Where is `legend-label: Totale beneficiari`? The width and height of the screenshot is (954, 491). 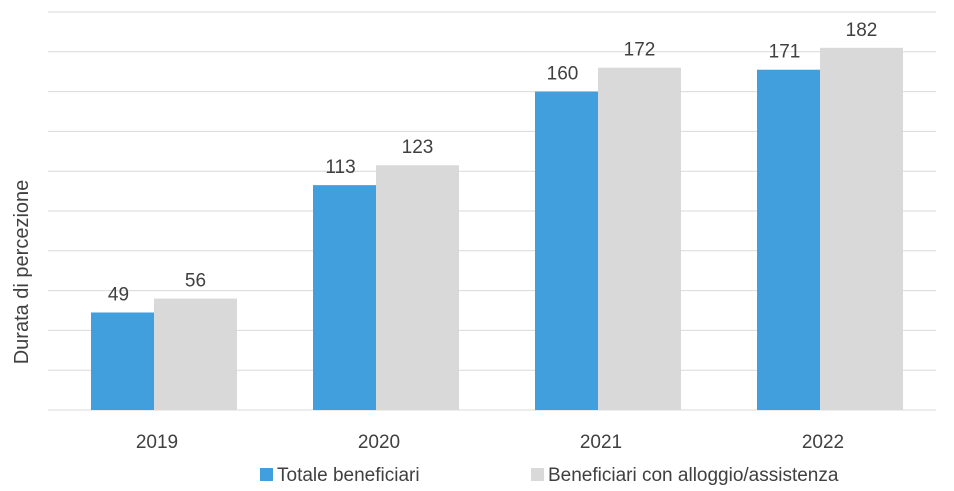 legend-label: Totale beneficiari is located at coordinates (348, 475).